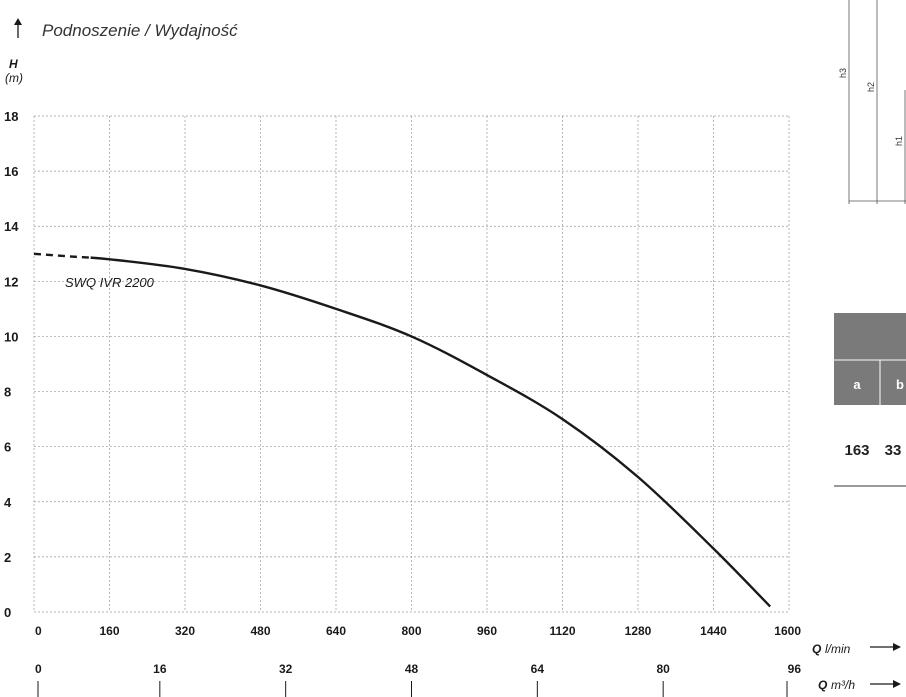 This screenshot has width=906, height=697. What do you see at coordinates (823, 685) in the screenshot?
I see `x-axis-symbol-m3h: Q` at bounding box center [823, 685].